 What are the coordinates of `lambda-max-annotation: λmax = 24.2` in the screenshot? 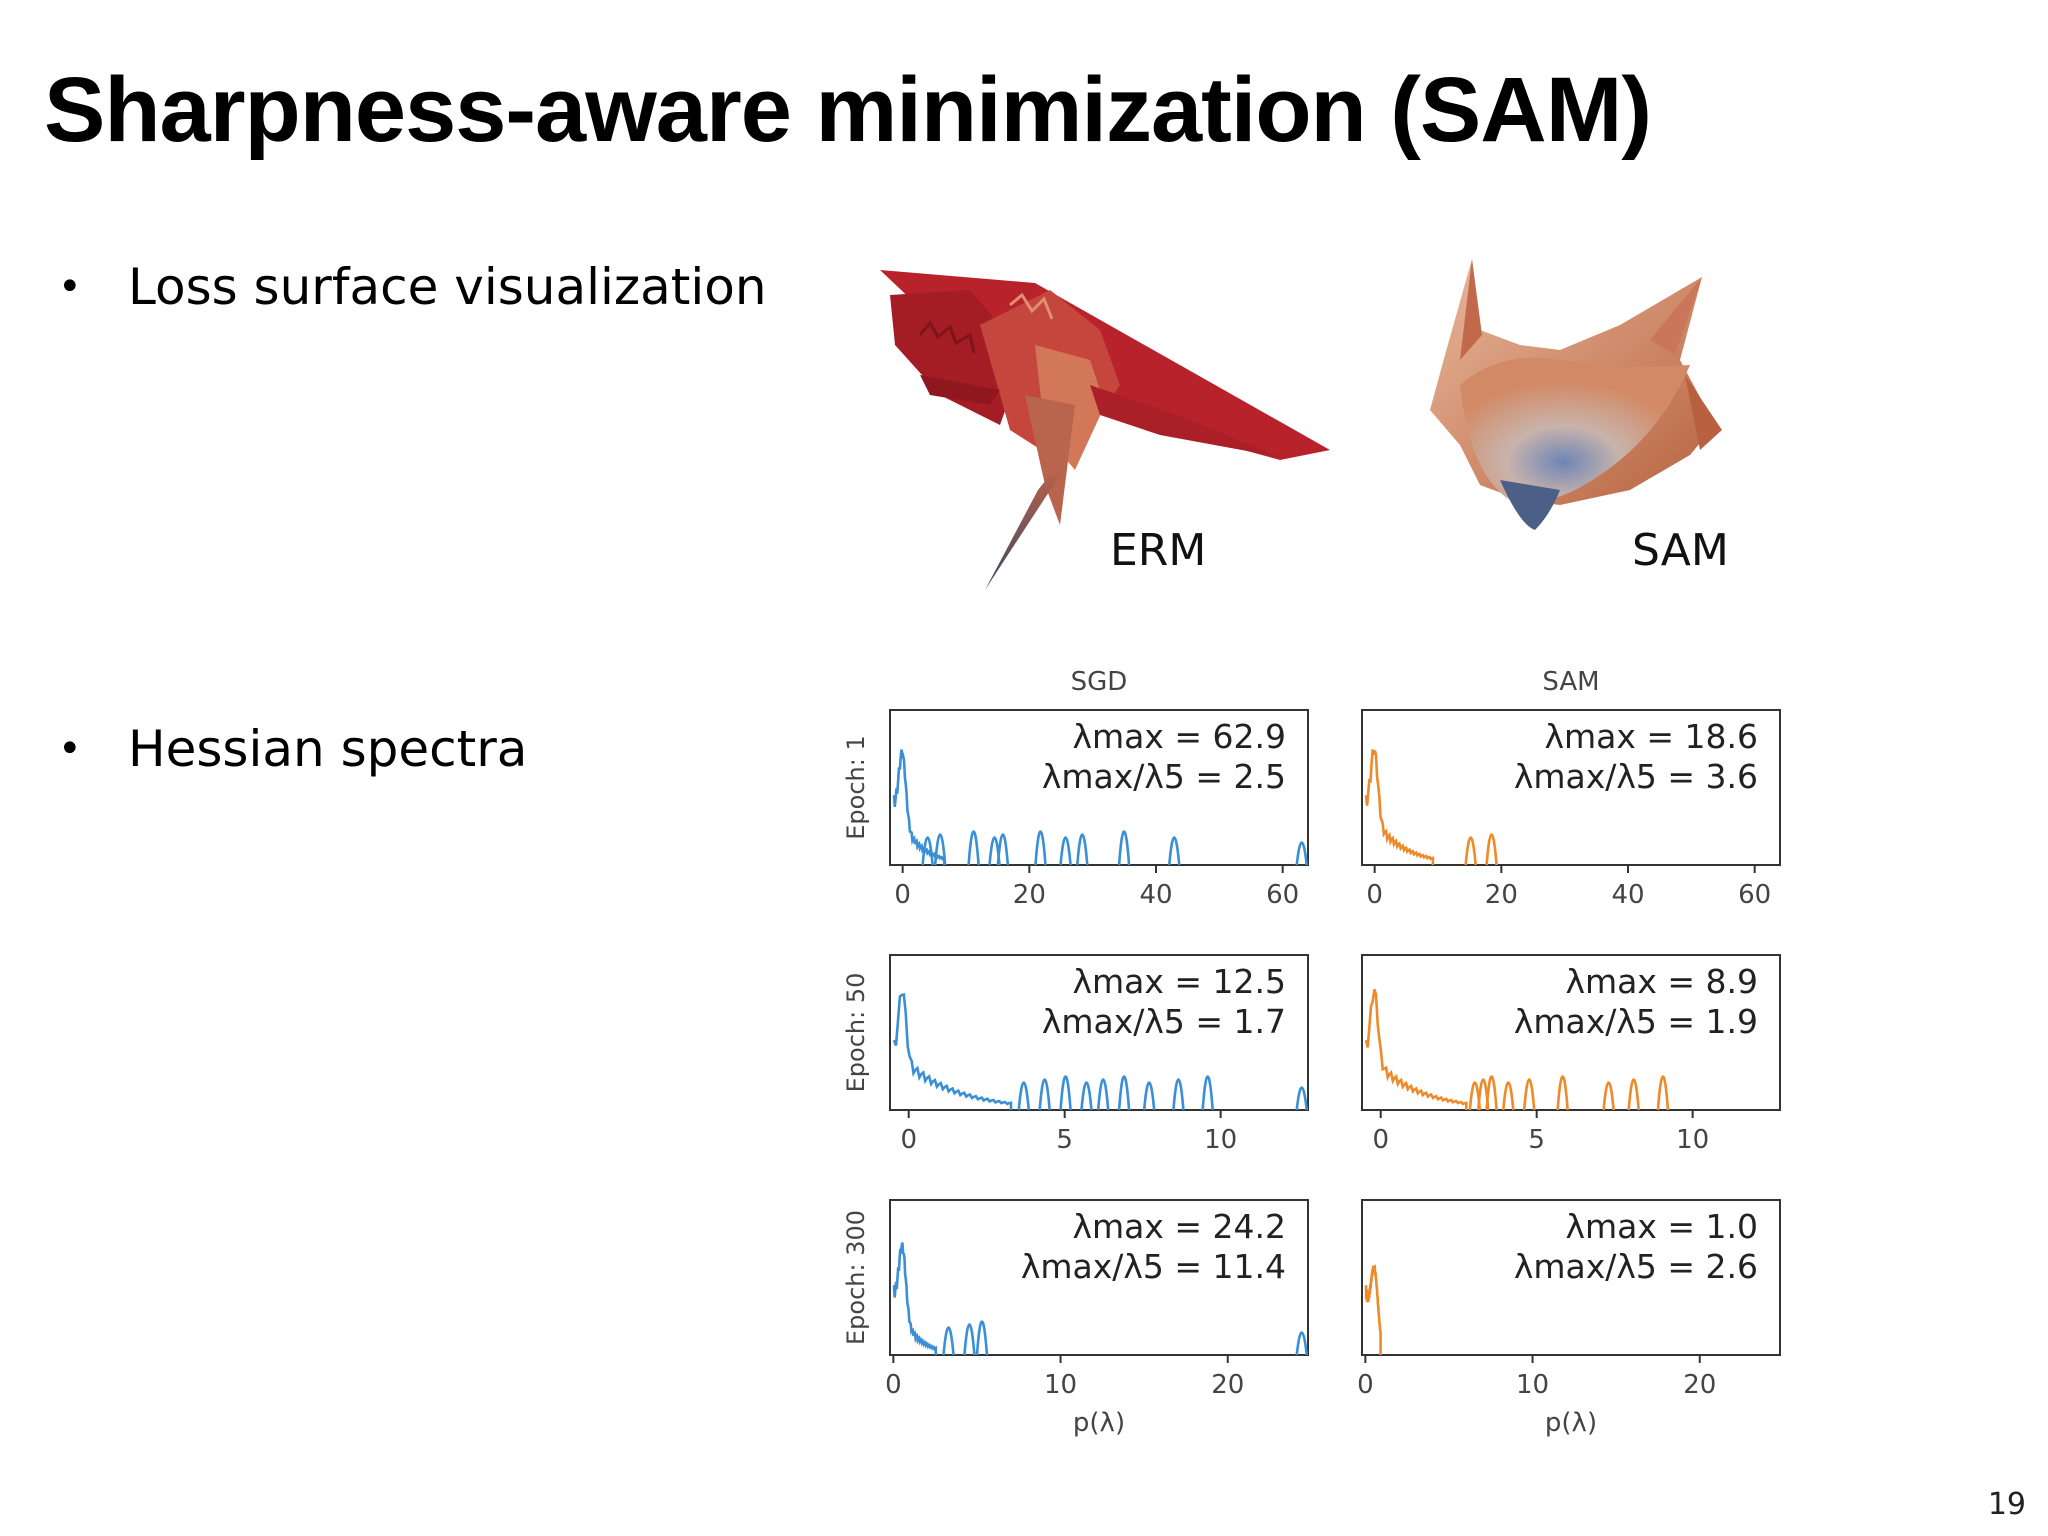 It's located at (1179, 1226).